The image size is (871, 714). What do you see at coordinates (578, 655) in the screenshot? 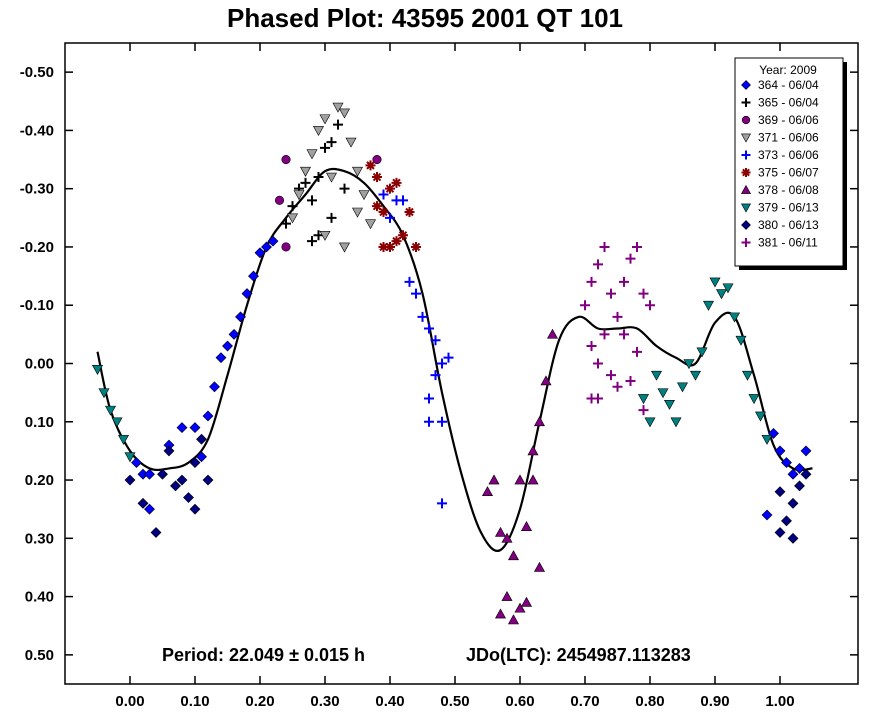
I see `jdo-annotation: JDo(LTC): 2454987.113283` at bounding box center [578, 655].